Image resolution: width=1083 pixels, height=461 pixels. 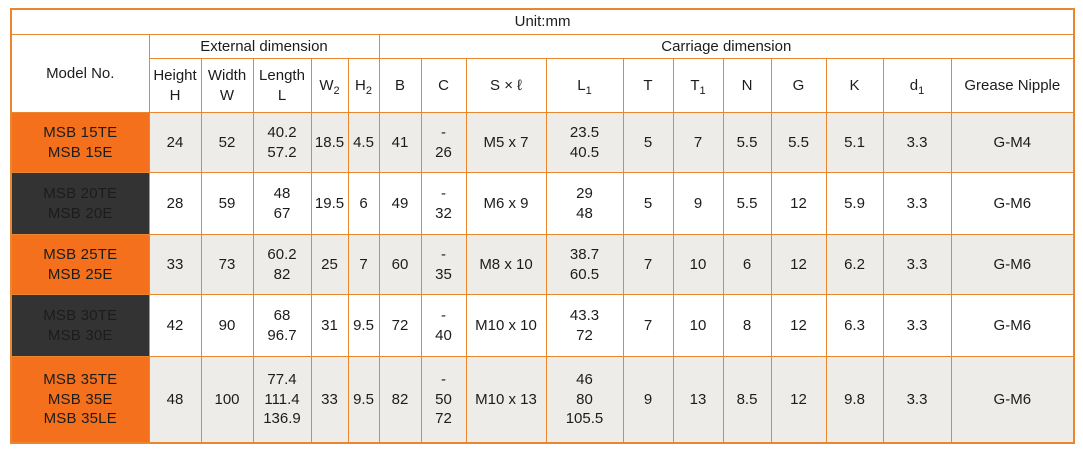 What do you see at coordinates (584, 264) in the screenshot?
I see `data-cell: 38.7 60.5` at bounding box center [584, 264].